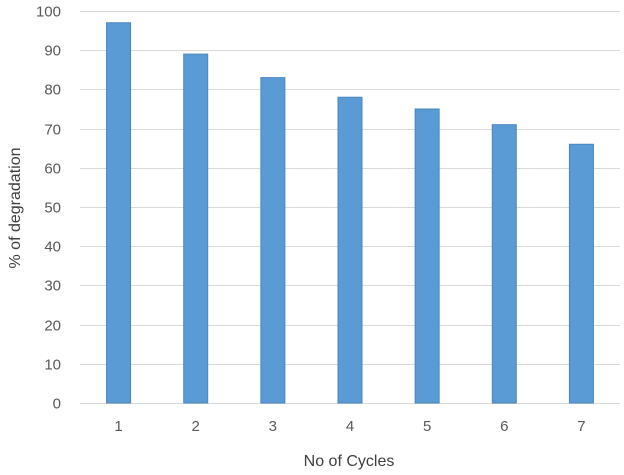 This screenshot has width=624, height=475. I want to click on x-tick-label: 3, so click(273, 426).